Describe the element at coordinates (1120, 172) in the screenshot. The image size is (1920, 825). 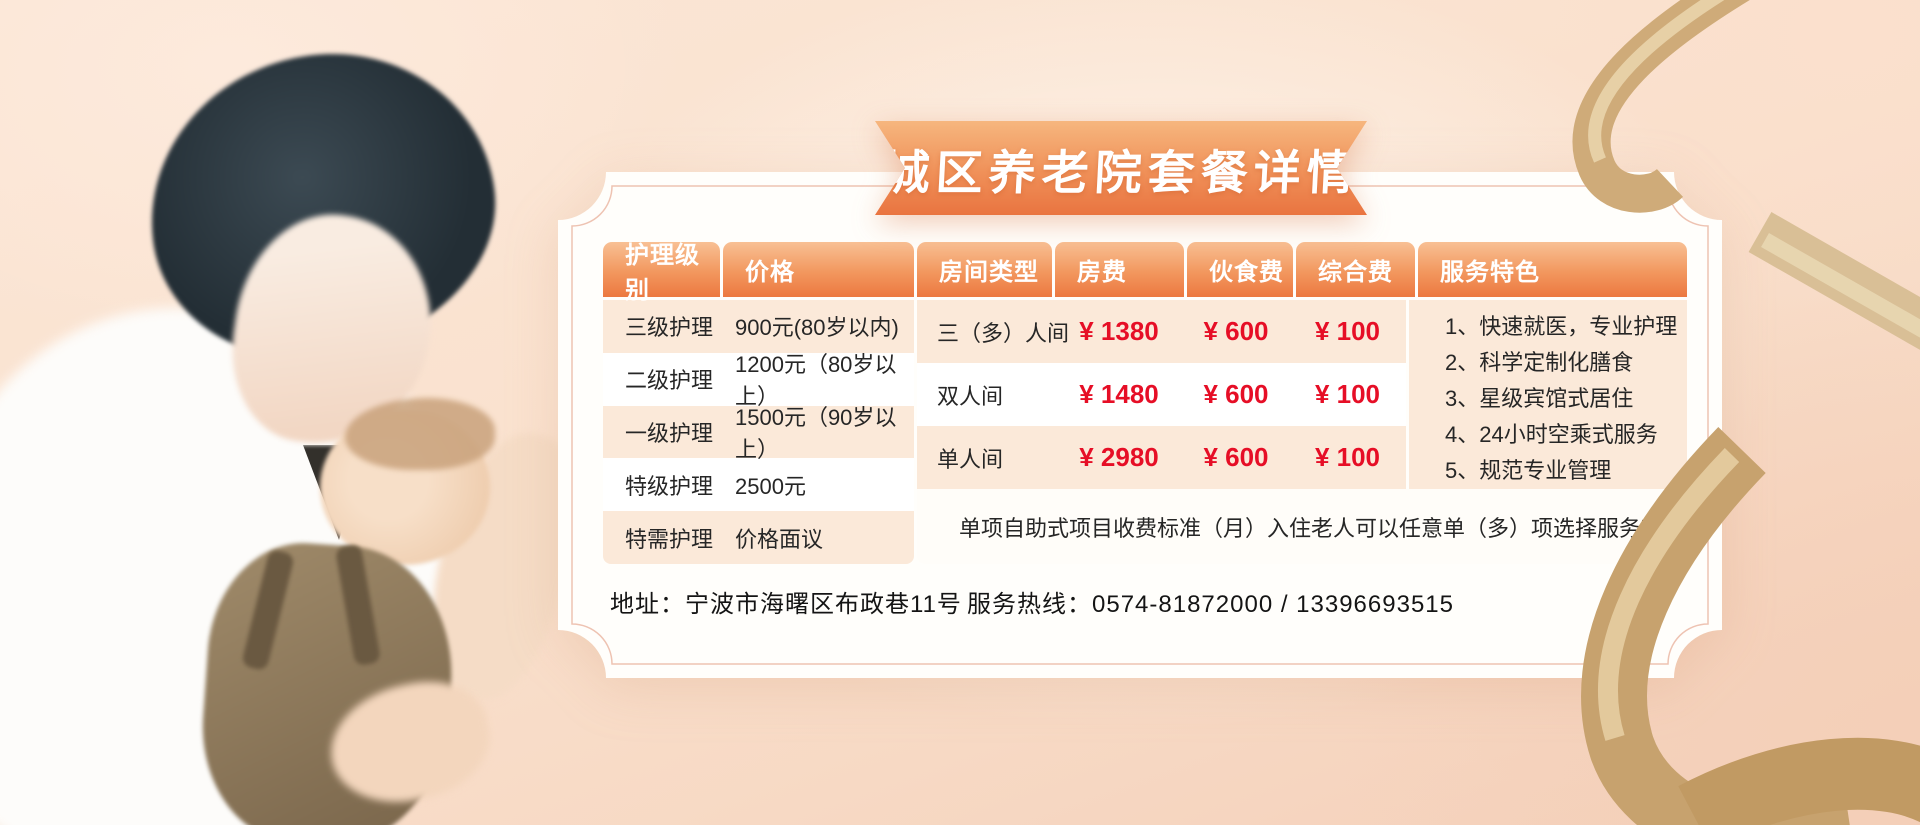
I see `page-title: 城区养老院套餐详情` at that location.